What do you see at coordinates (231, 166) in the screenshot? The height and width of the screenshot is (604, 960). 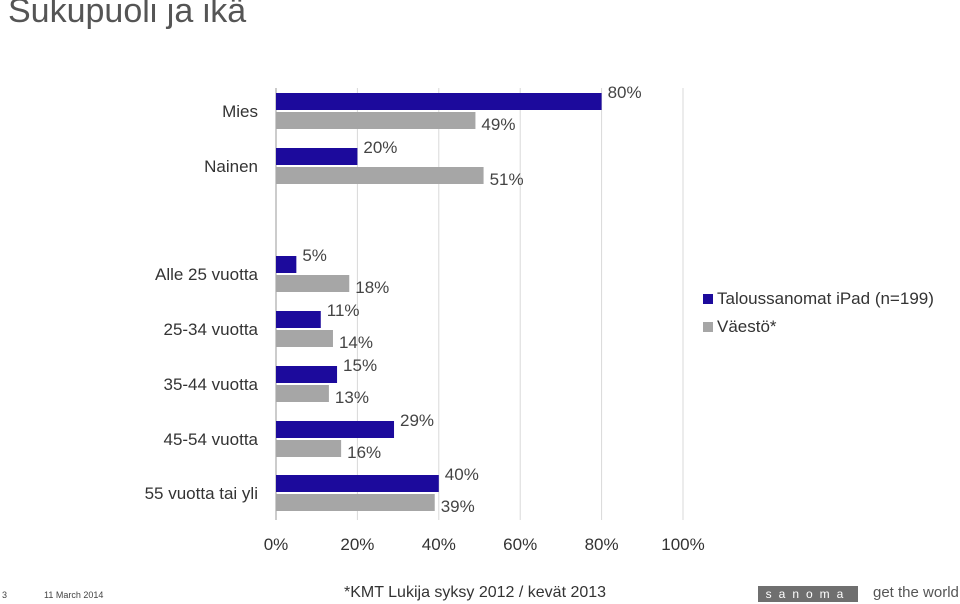 I see `category-label: Nainen` at bounding box center [231, 166].